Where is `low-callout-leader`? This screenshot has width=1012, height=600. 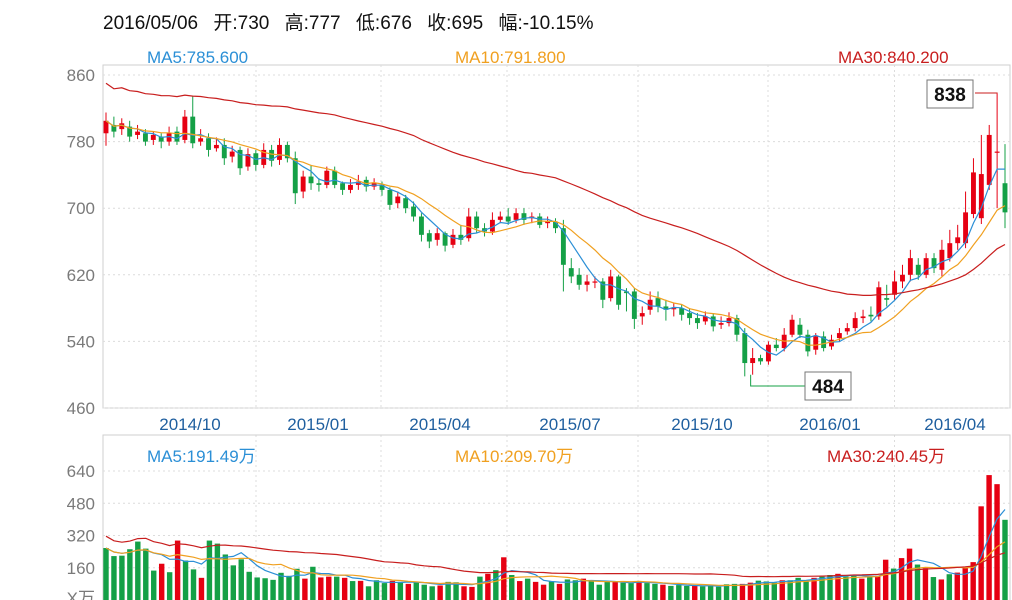
low-callout-leader is located at coordinates (777, 380).